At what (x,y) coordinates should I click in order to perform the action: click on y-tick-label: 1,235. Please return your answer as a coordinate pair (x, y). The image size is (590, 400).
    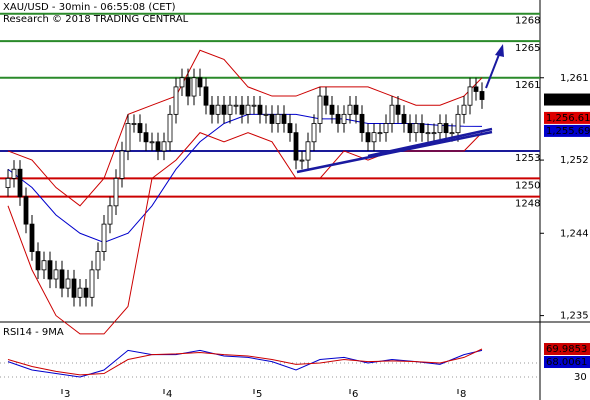
    Looking at the image, I should click on (574, 316).